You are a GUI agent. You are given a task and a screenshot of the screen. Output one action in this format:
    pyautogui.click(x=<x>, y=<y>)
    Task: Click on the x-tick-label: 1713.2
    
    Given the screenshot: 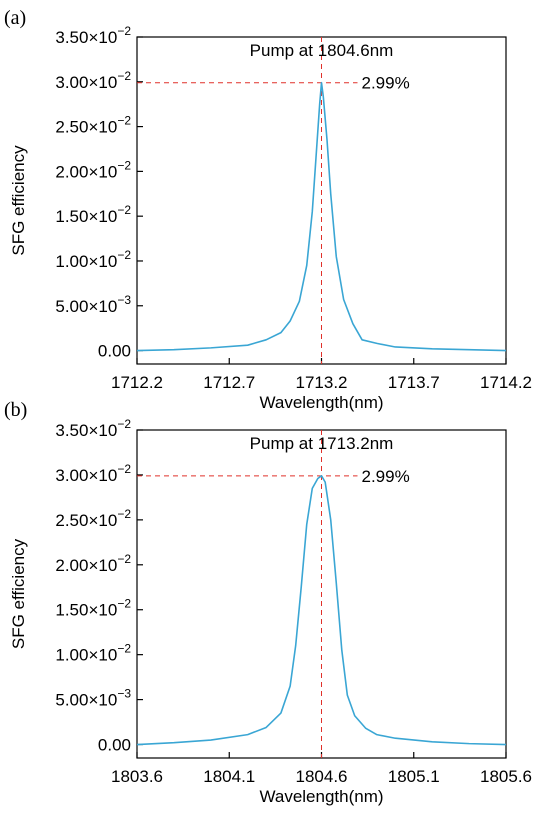 What is the action you would take?
    pyautogui.click(x=322, y=382)
    